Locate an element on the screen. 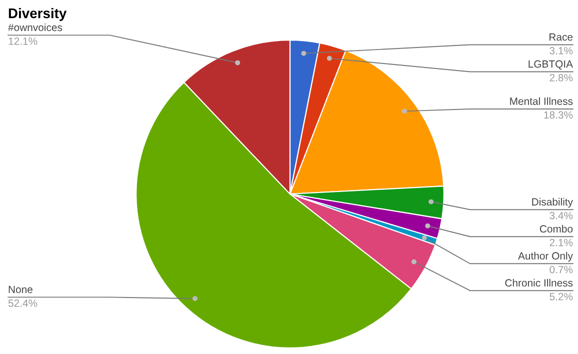 This screenshot has width=578, height=354. data-label: 52.4% is located at coordinates (23, 303).